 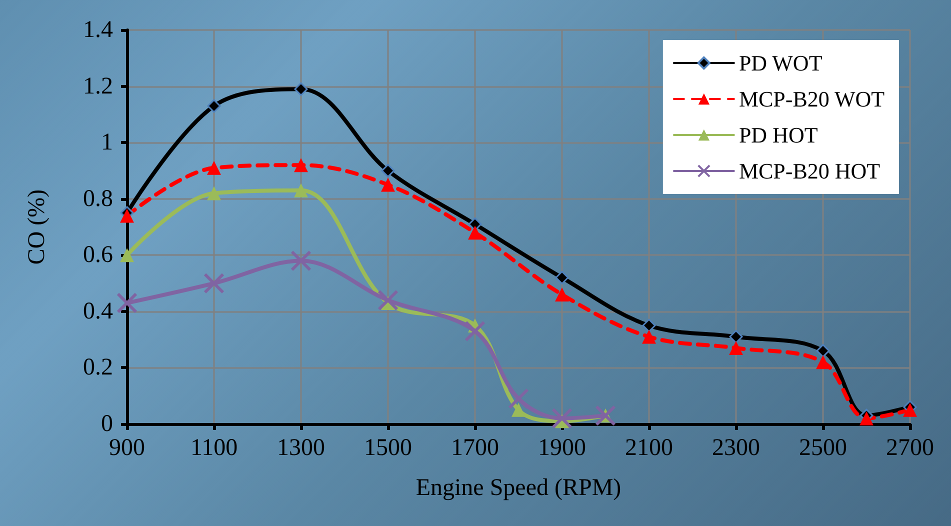 What do you see at coordinates (37, 227) in the screenshot?
I see `y-axis-title: CO (%)` at bounding box center [37, 227].